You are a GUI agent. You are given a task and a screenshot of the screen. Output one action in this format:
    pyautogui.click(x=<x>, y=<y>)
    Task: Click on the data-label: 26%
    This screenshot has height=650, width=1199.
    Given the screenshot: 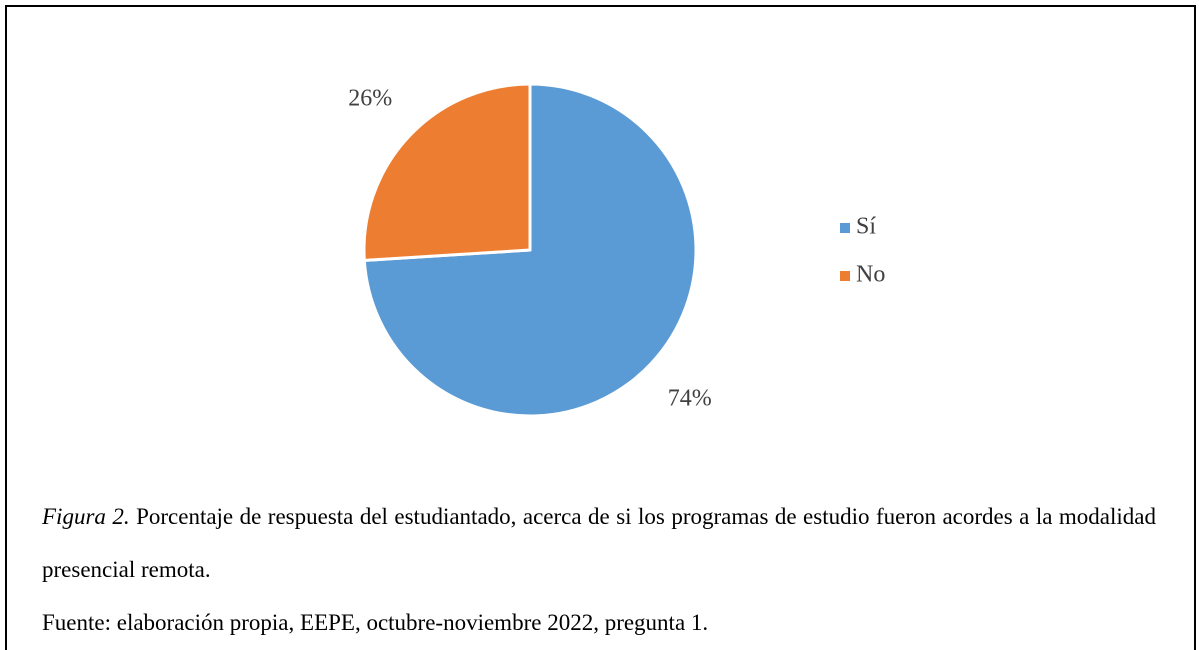 What is the action you would take?
    pyautogui.click(x=370, y=99)
    